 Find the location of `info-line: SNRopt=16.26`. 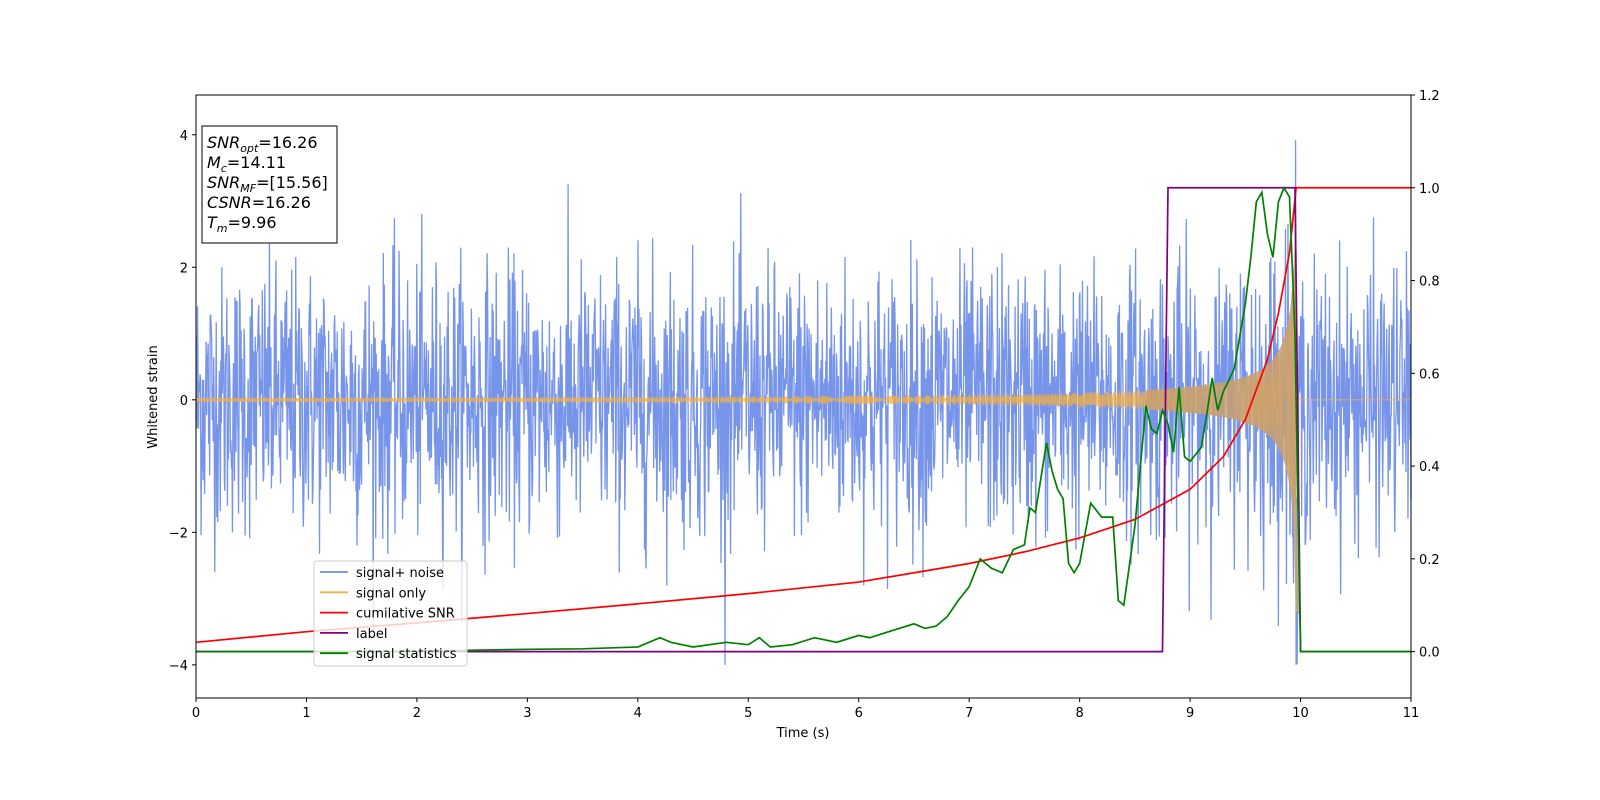

info-line: SNRopt=16.26 is located at coordinates (262, 144).